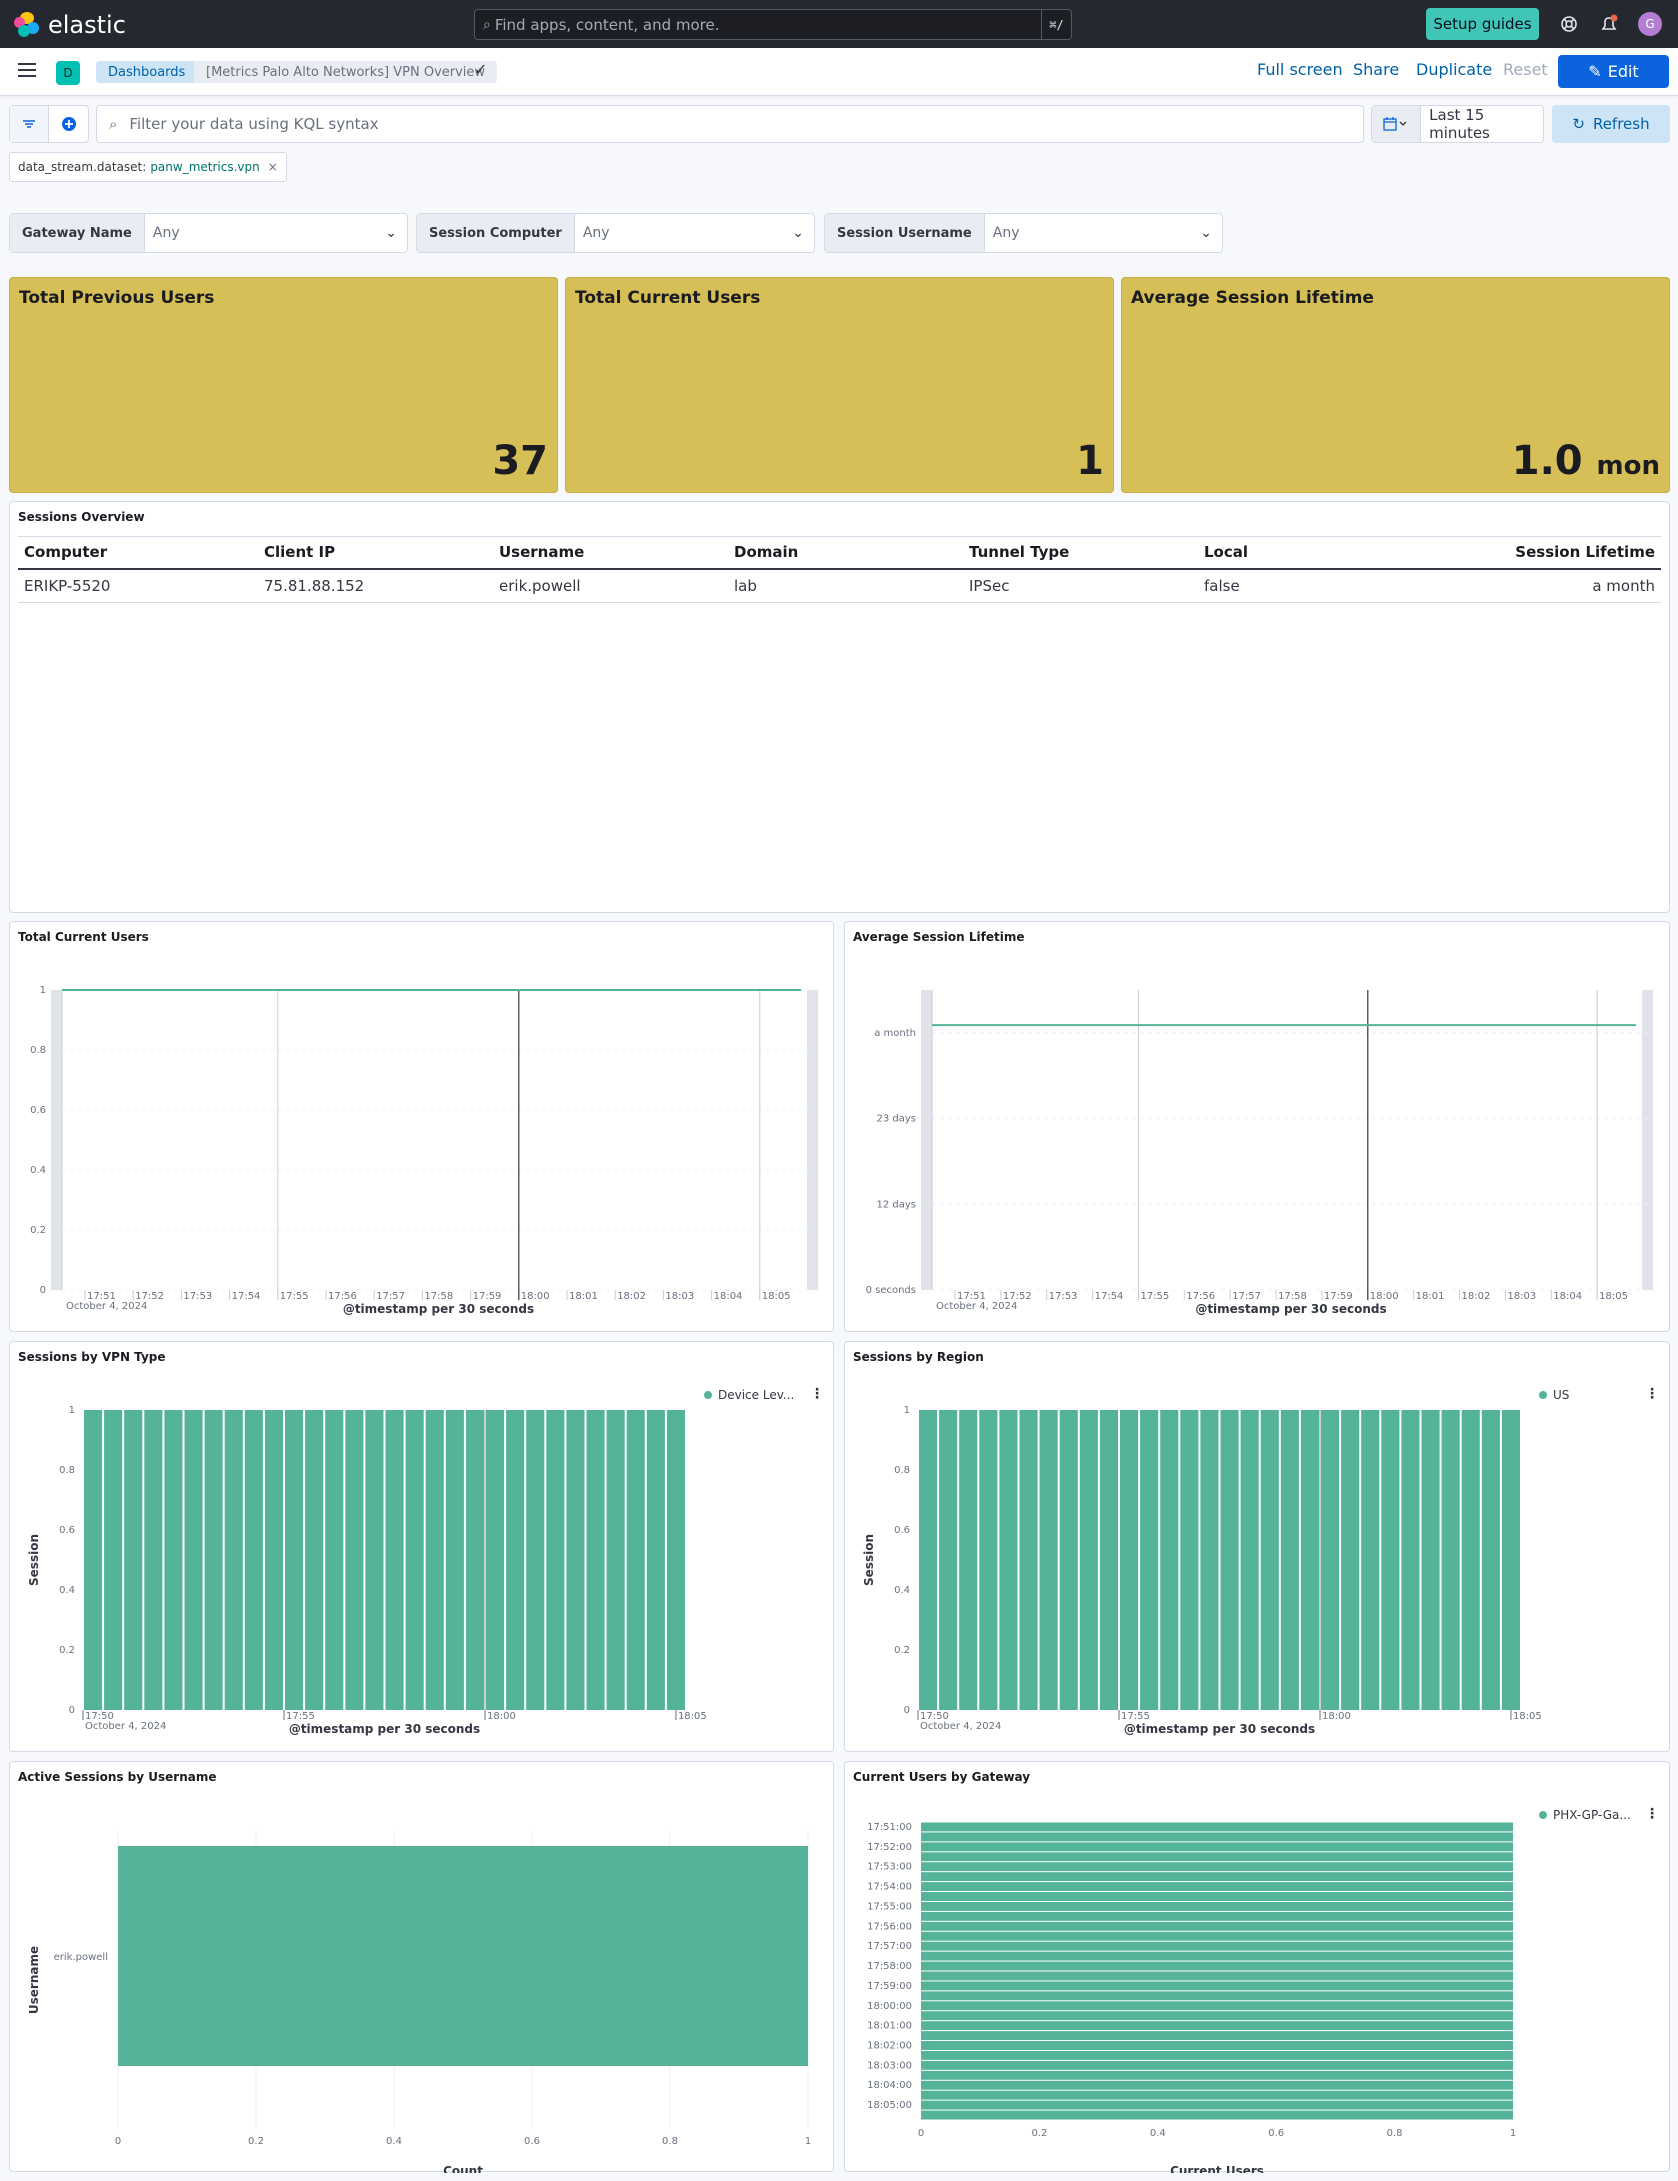 Image resolution: width=1678 pixels, height=2181 pixels. What do you see at coordinates (610, 553) in the screenshot?
I see `column-header: Username` at bounding box center [610, 553].